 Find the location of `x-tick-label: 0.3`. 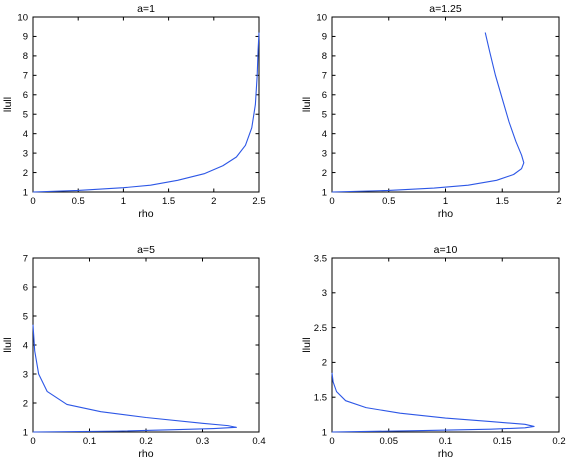

x-tick-label: 0.3 is located at coordinates (202, 441).